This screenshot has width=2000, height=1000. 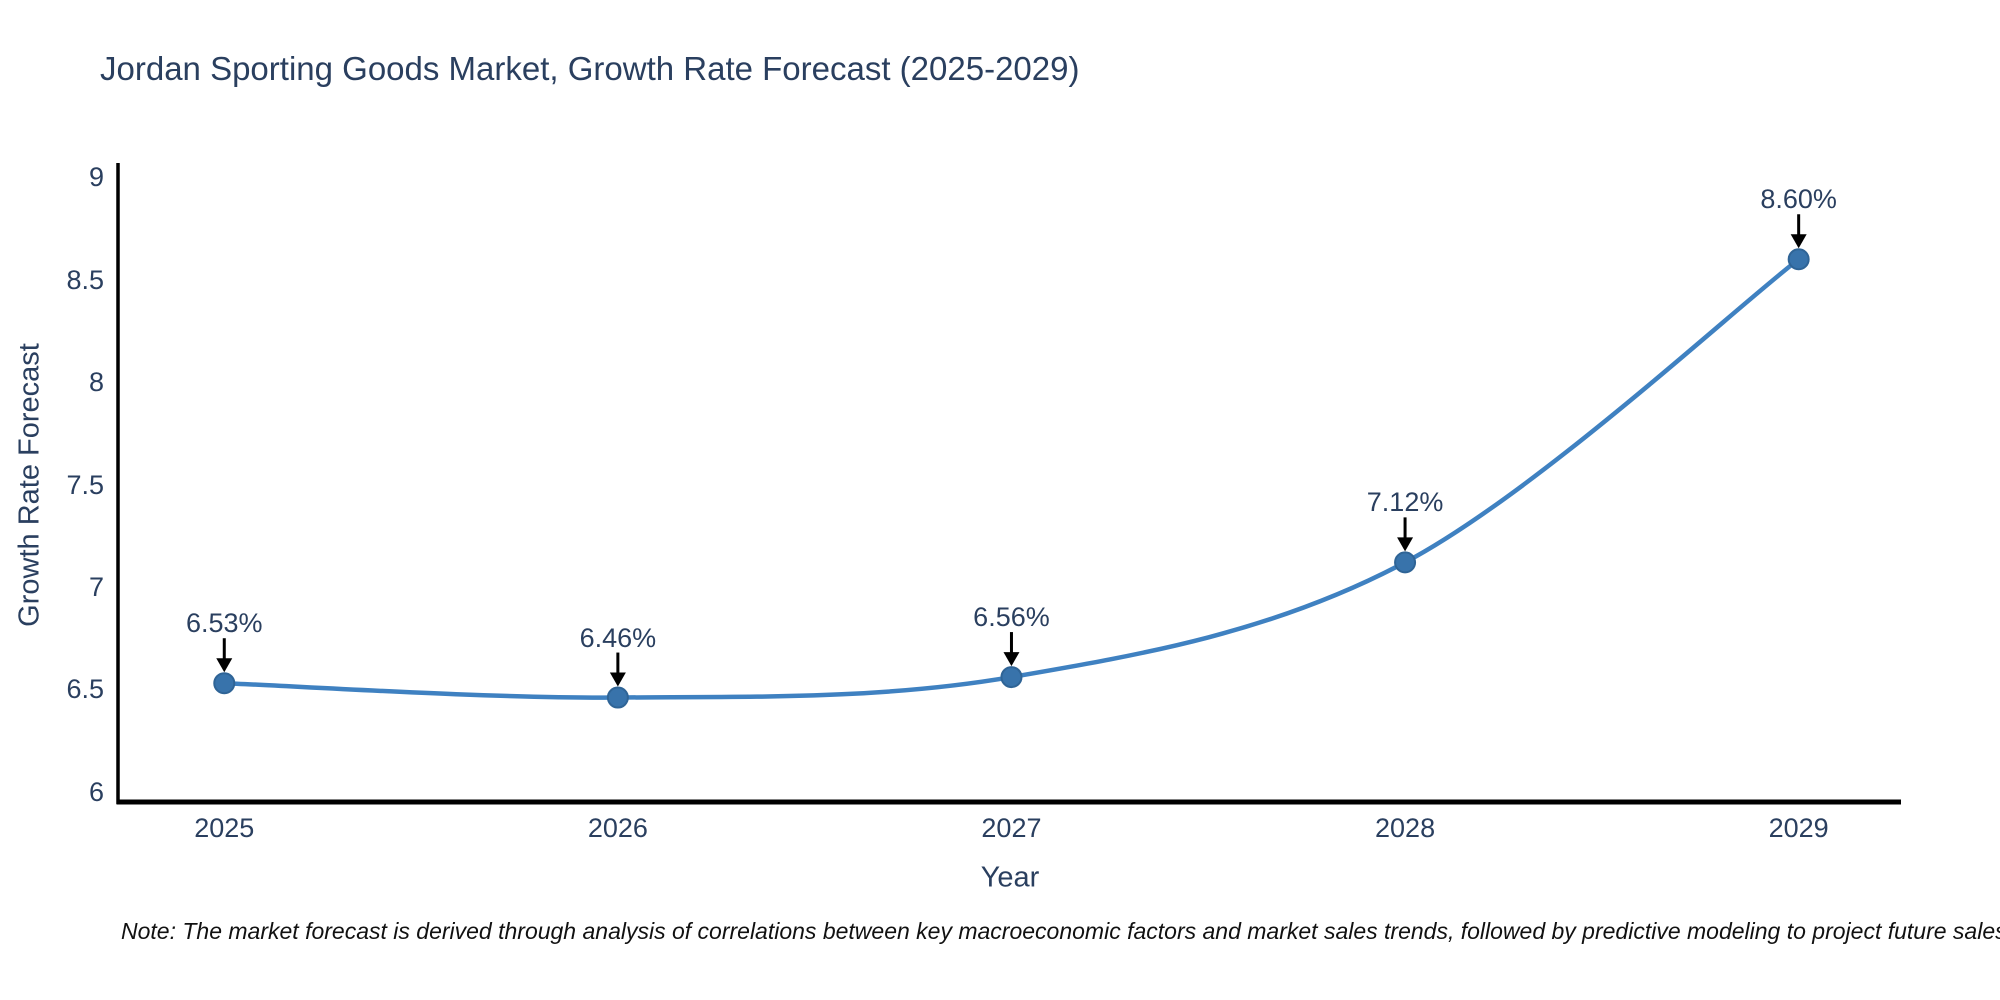 What do you see at coordinates (85, 484) in the screenshot?
I see `y-tick-label: 7.5` at bounding box center [85, 484].